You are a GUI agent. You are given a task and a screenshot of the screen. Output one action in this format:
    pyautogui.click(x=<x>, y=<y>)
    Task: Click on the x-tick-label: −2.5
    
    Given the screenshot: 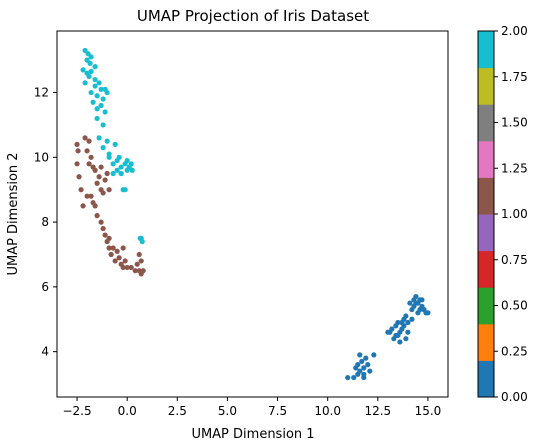 What is the action you would take?
    pyautogui.click(x=76, y=411)
    